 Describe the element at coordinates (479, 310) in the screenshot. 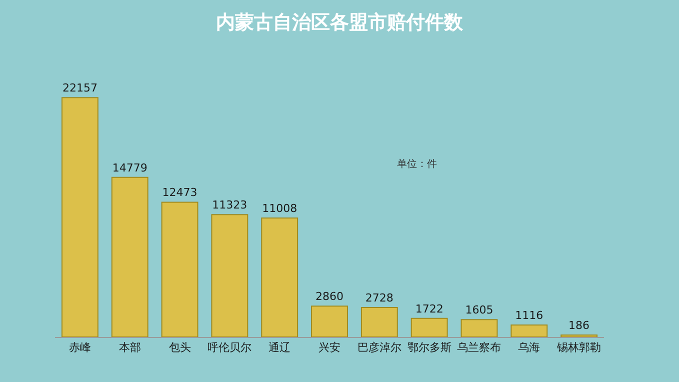

I see `data-label: 1605` at that location.